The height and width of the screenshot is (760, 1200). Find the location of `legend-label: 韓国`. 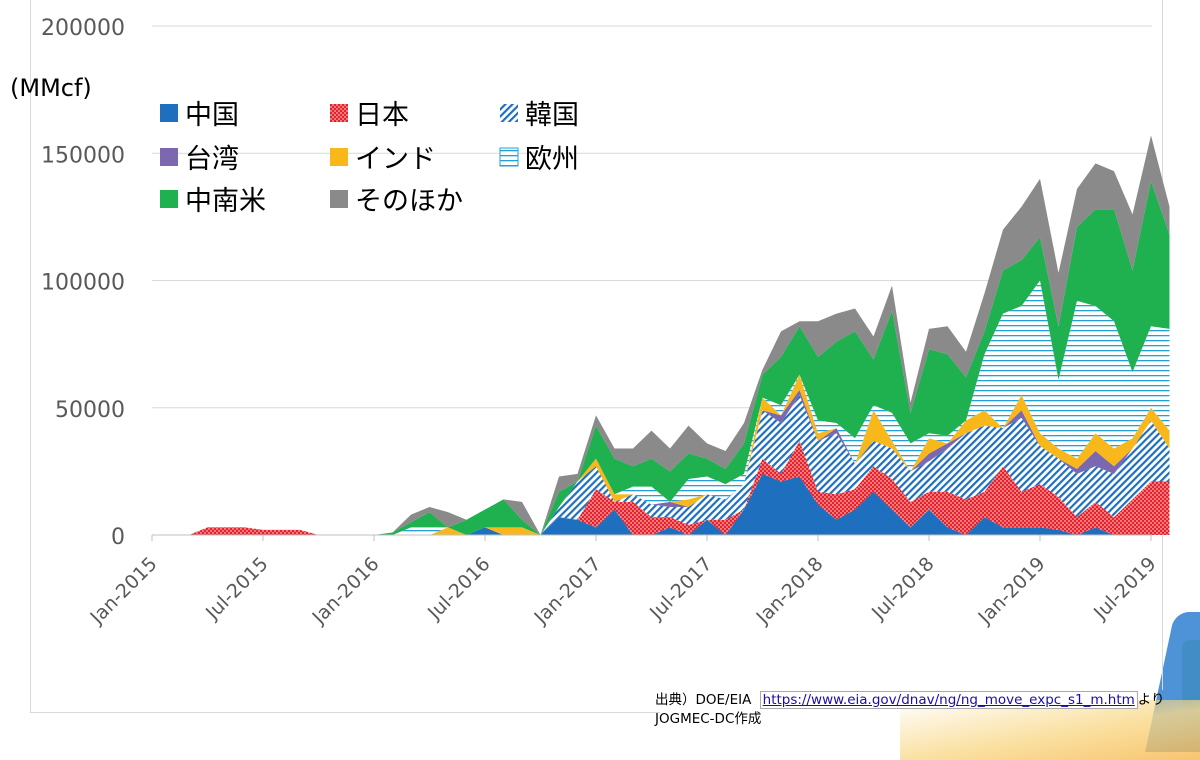

legend-label: 韓国 is located at coordinates (552, 115).